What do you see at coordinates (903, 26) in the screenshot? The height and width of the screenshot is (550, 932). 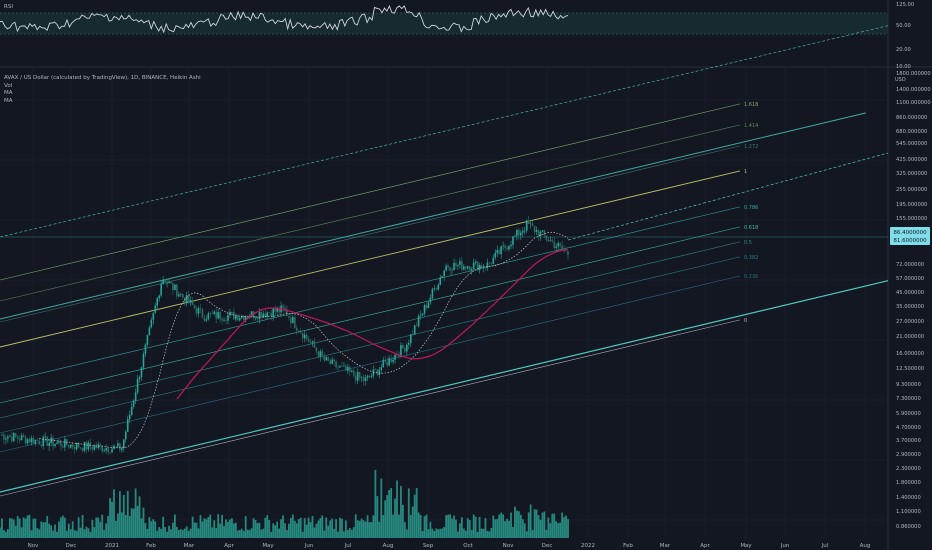 I see `rsi-tick: 50.00` at bounding box center [903, 26].